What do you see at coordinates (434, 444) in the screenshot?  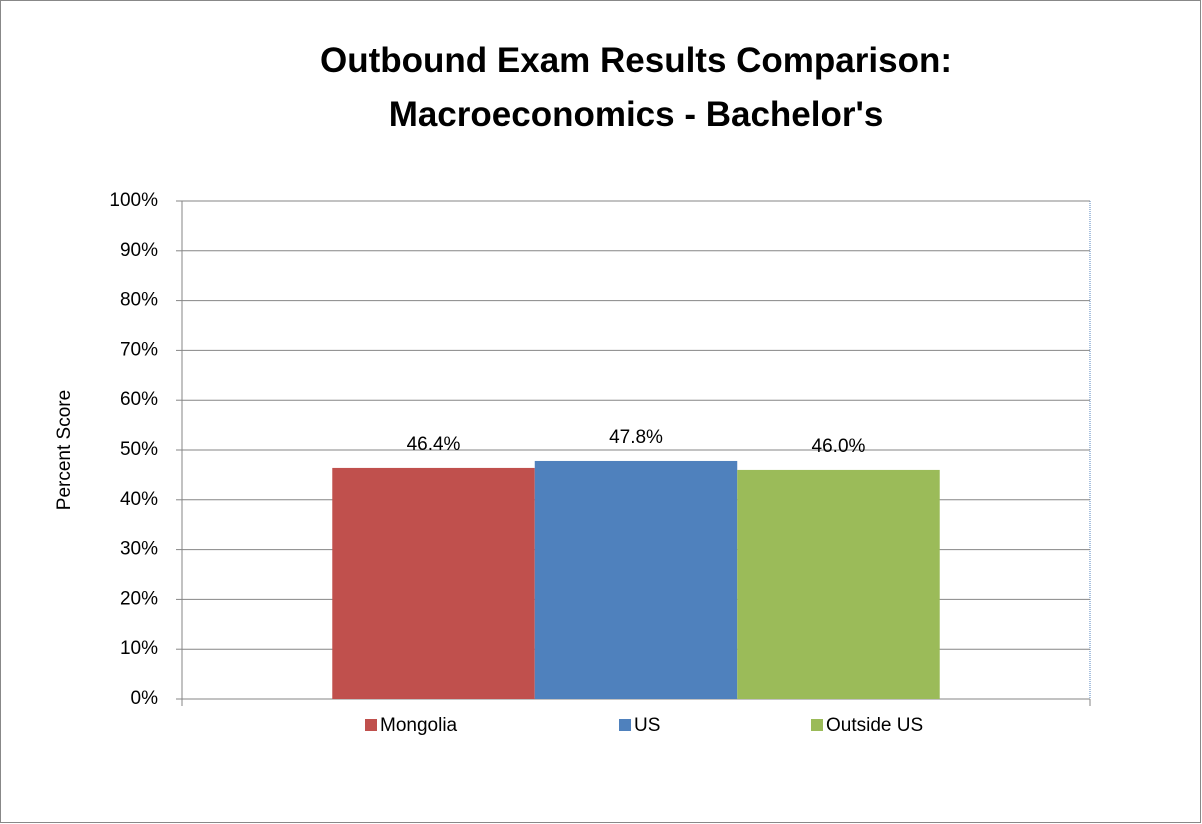 I see `data-label: 46.4%` at bounding box center [434, 444].